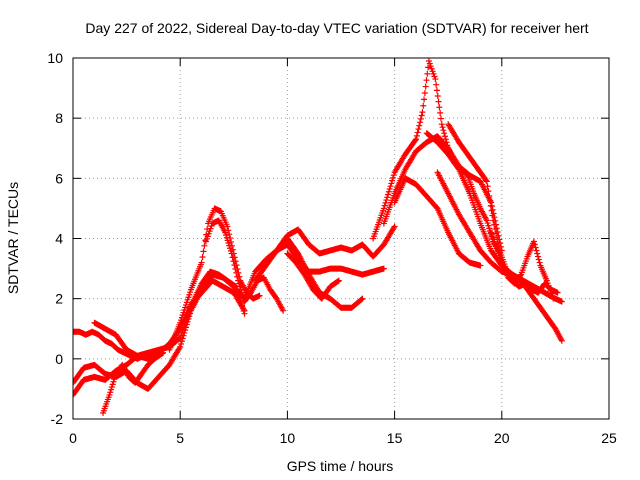 This screenshot has height=480, width=640. Describe the element at coordinates (180, 438) in the screenshot. I see `x-tick-label: 5` at that location.